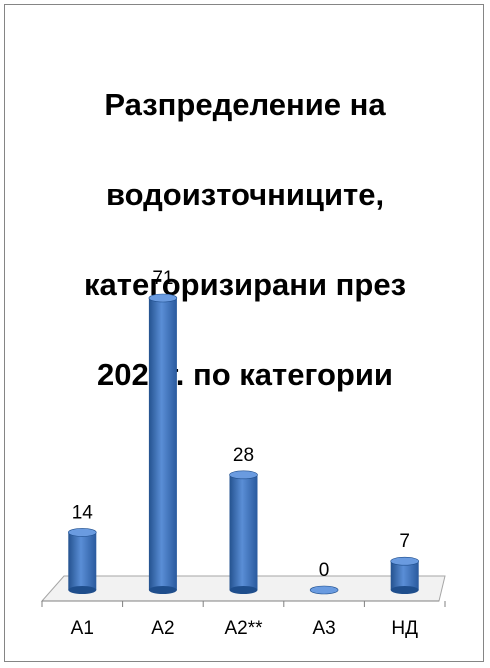 Image resolution: width=490 pixels, height=668 pixels. Describe the element at coordinates (323, 628) in the screenshot. I see `x-tick-label: А3` at that location.